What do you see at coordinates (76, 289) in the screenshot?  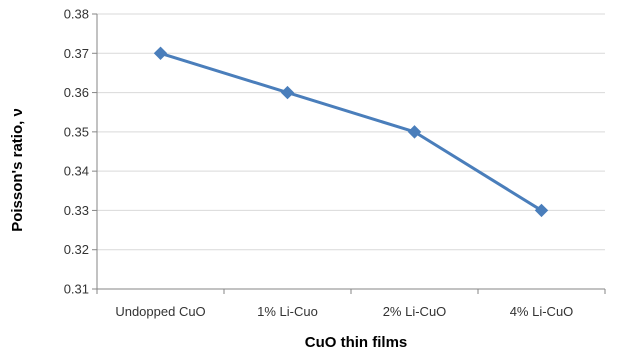 I see `y-tick-label: 0.31` at bounding box center [76, 289].